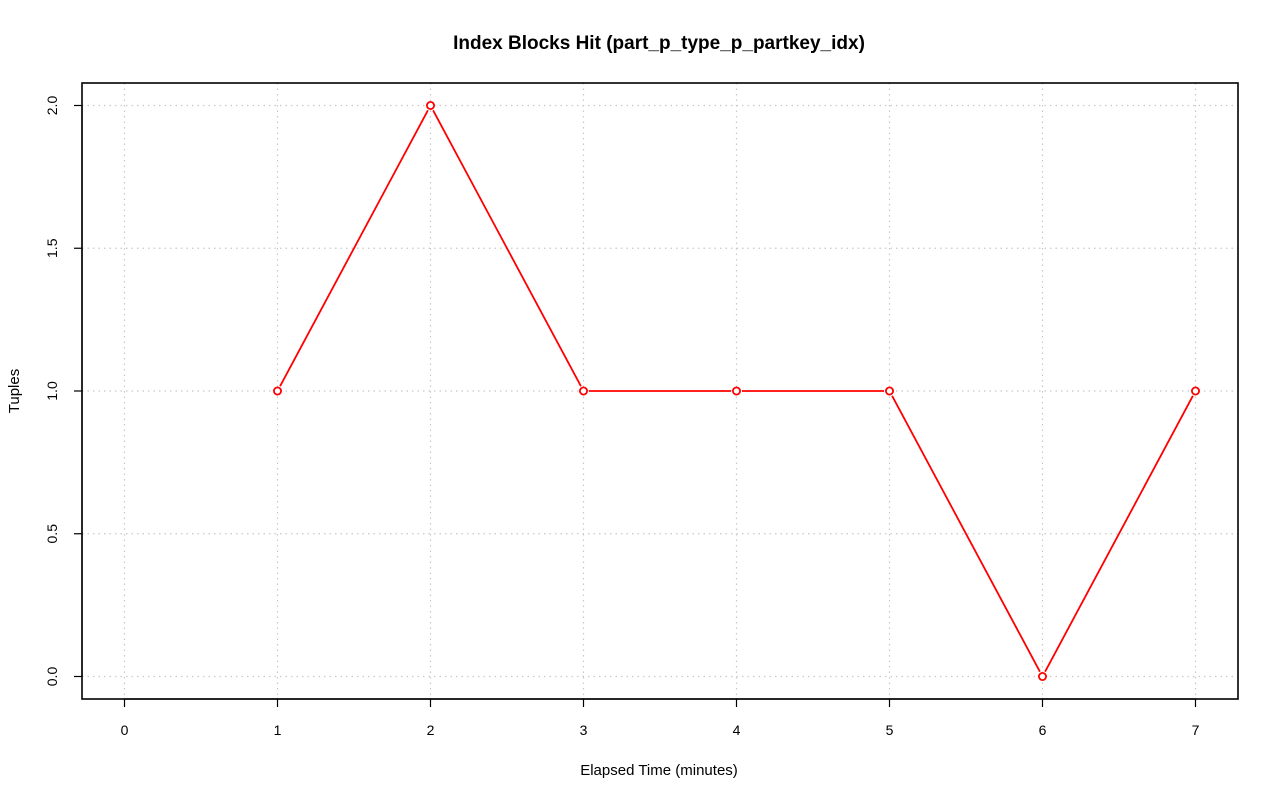 The height and width of the screenshot is (801, 1280). What do you see at coordinates (1043, 730) in the screenshot?
I see `x-tick-label: 6` at bounding box center [1043, 730].